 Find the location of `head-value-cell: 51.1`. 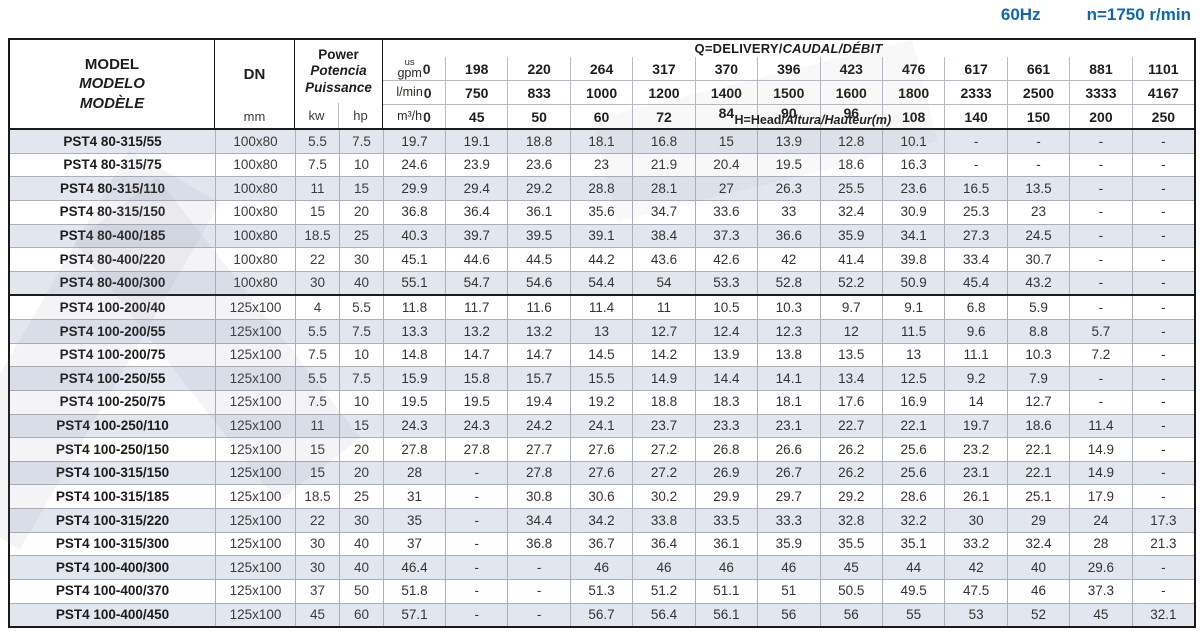

head-value-cell: 51.1 is located at coordinates (725, 591).